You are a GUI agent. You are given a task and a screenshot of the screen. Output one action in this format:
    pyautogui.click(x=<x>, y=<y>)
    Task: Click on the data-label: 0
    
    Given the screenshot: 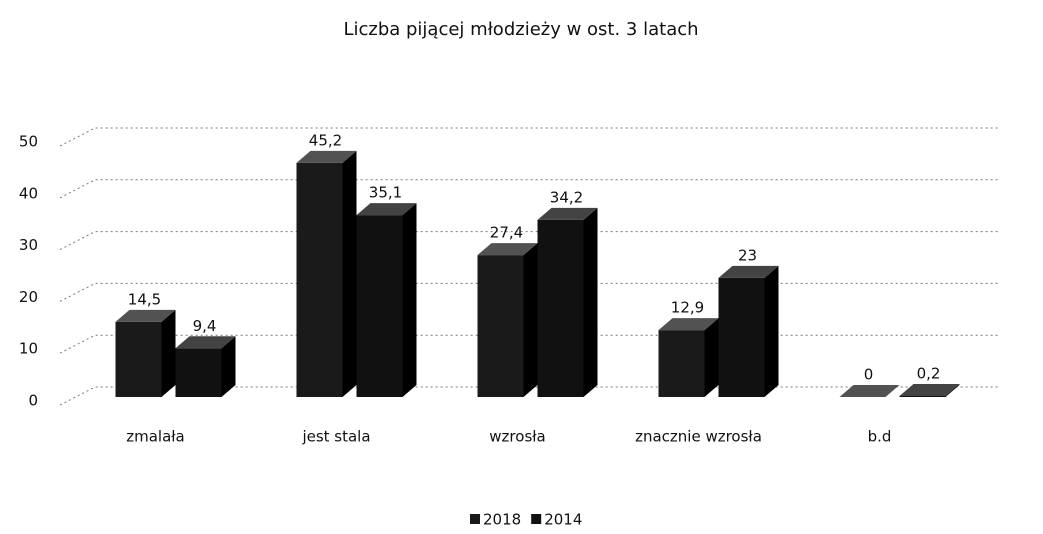 What is the action you would take?
    pyautogui.click(x=869, y=375)
    